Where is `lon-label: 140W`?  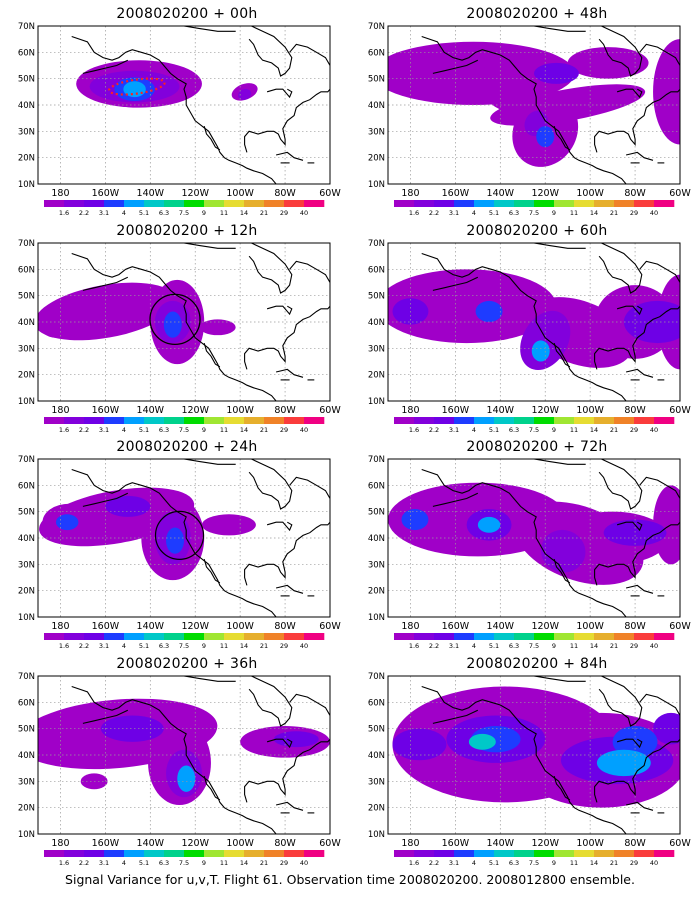
lon-label: 140W is located at coordinates (501, 843).